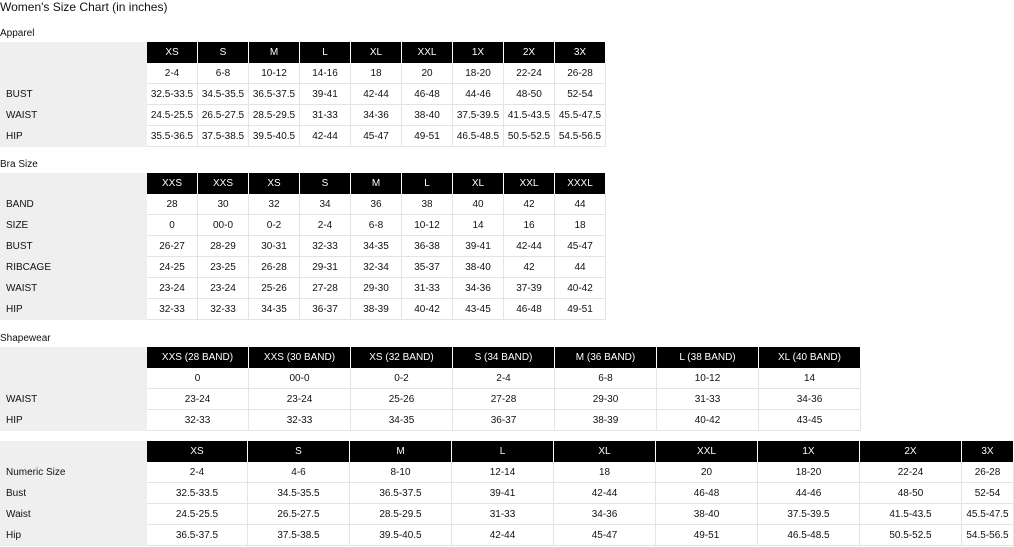 The height and width of the screenshot is (547, 1014). Describe the element at coordinates (300, 378) in the screenshot. I see `cell: 00-0` at that location.